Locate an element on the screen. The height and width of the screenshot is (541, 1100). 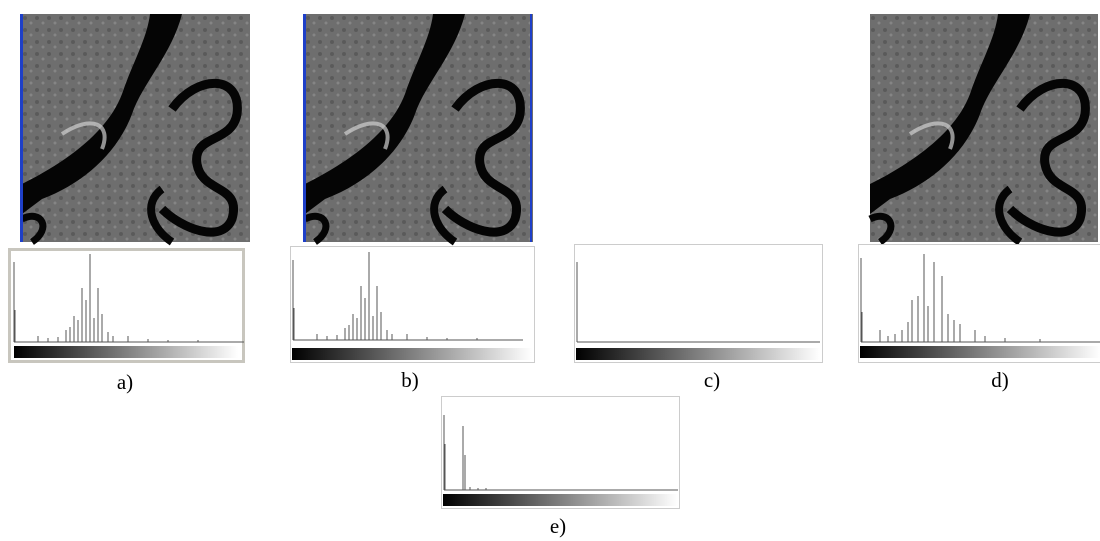
panel-label: b) is located at coordinates (410, 380).